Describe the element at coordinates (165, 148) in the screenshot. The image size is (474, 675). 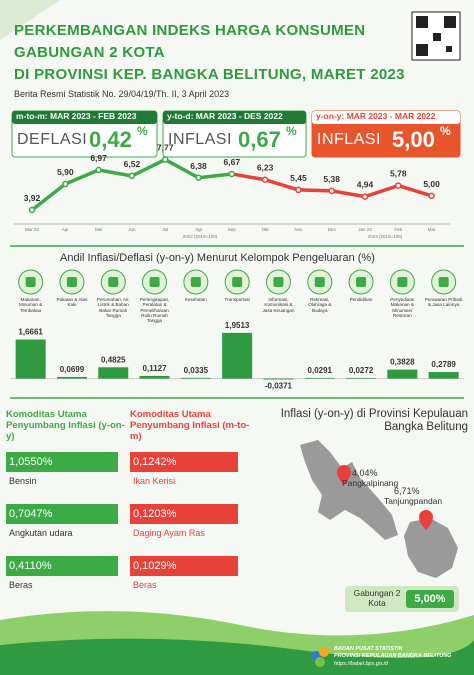
I see `value-label: 7,77` at that location.